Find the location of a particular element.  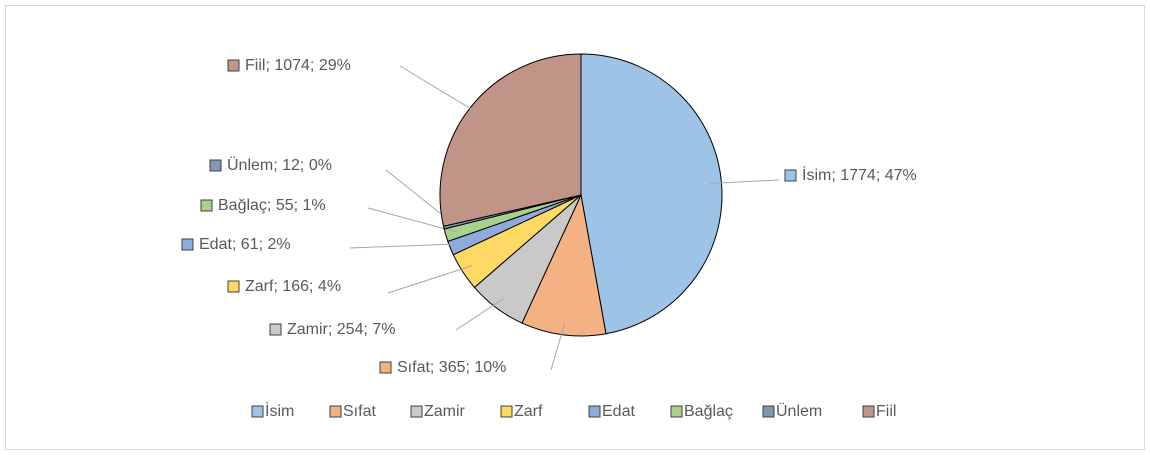

legend-label: Zamir is located at coordinates (445, 411).